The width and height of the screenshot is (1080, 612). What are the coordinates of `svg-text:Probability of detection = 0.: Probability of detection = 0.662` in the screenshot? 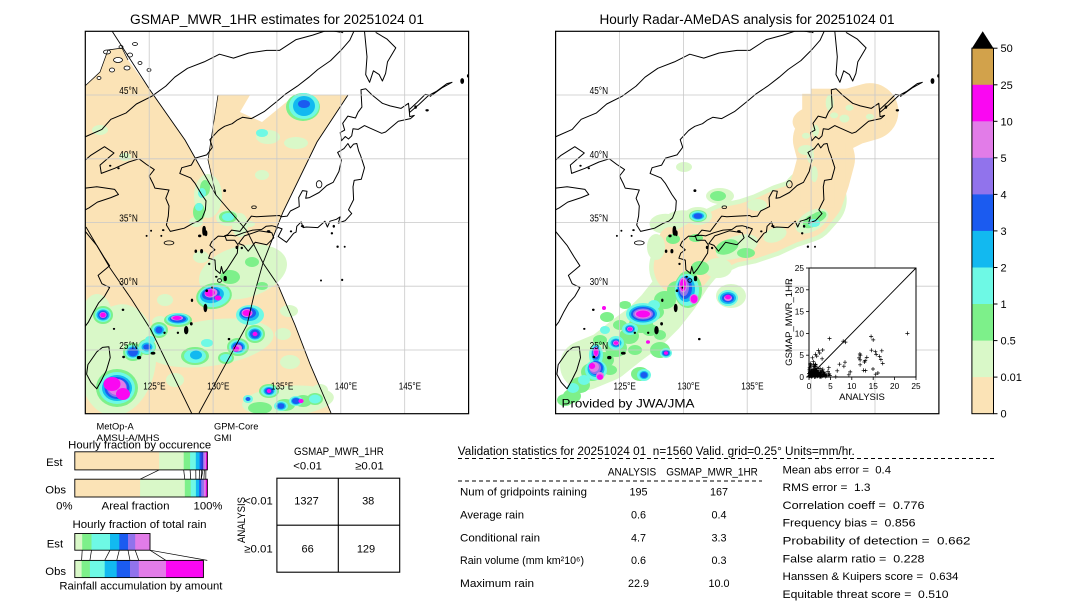 It's located at (877, 542).